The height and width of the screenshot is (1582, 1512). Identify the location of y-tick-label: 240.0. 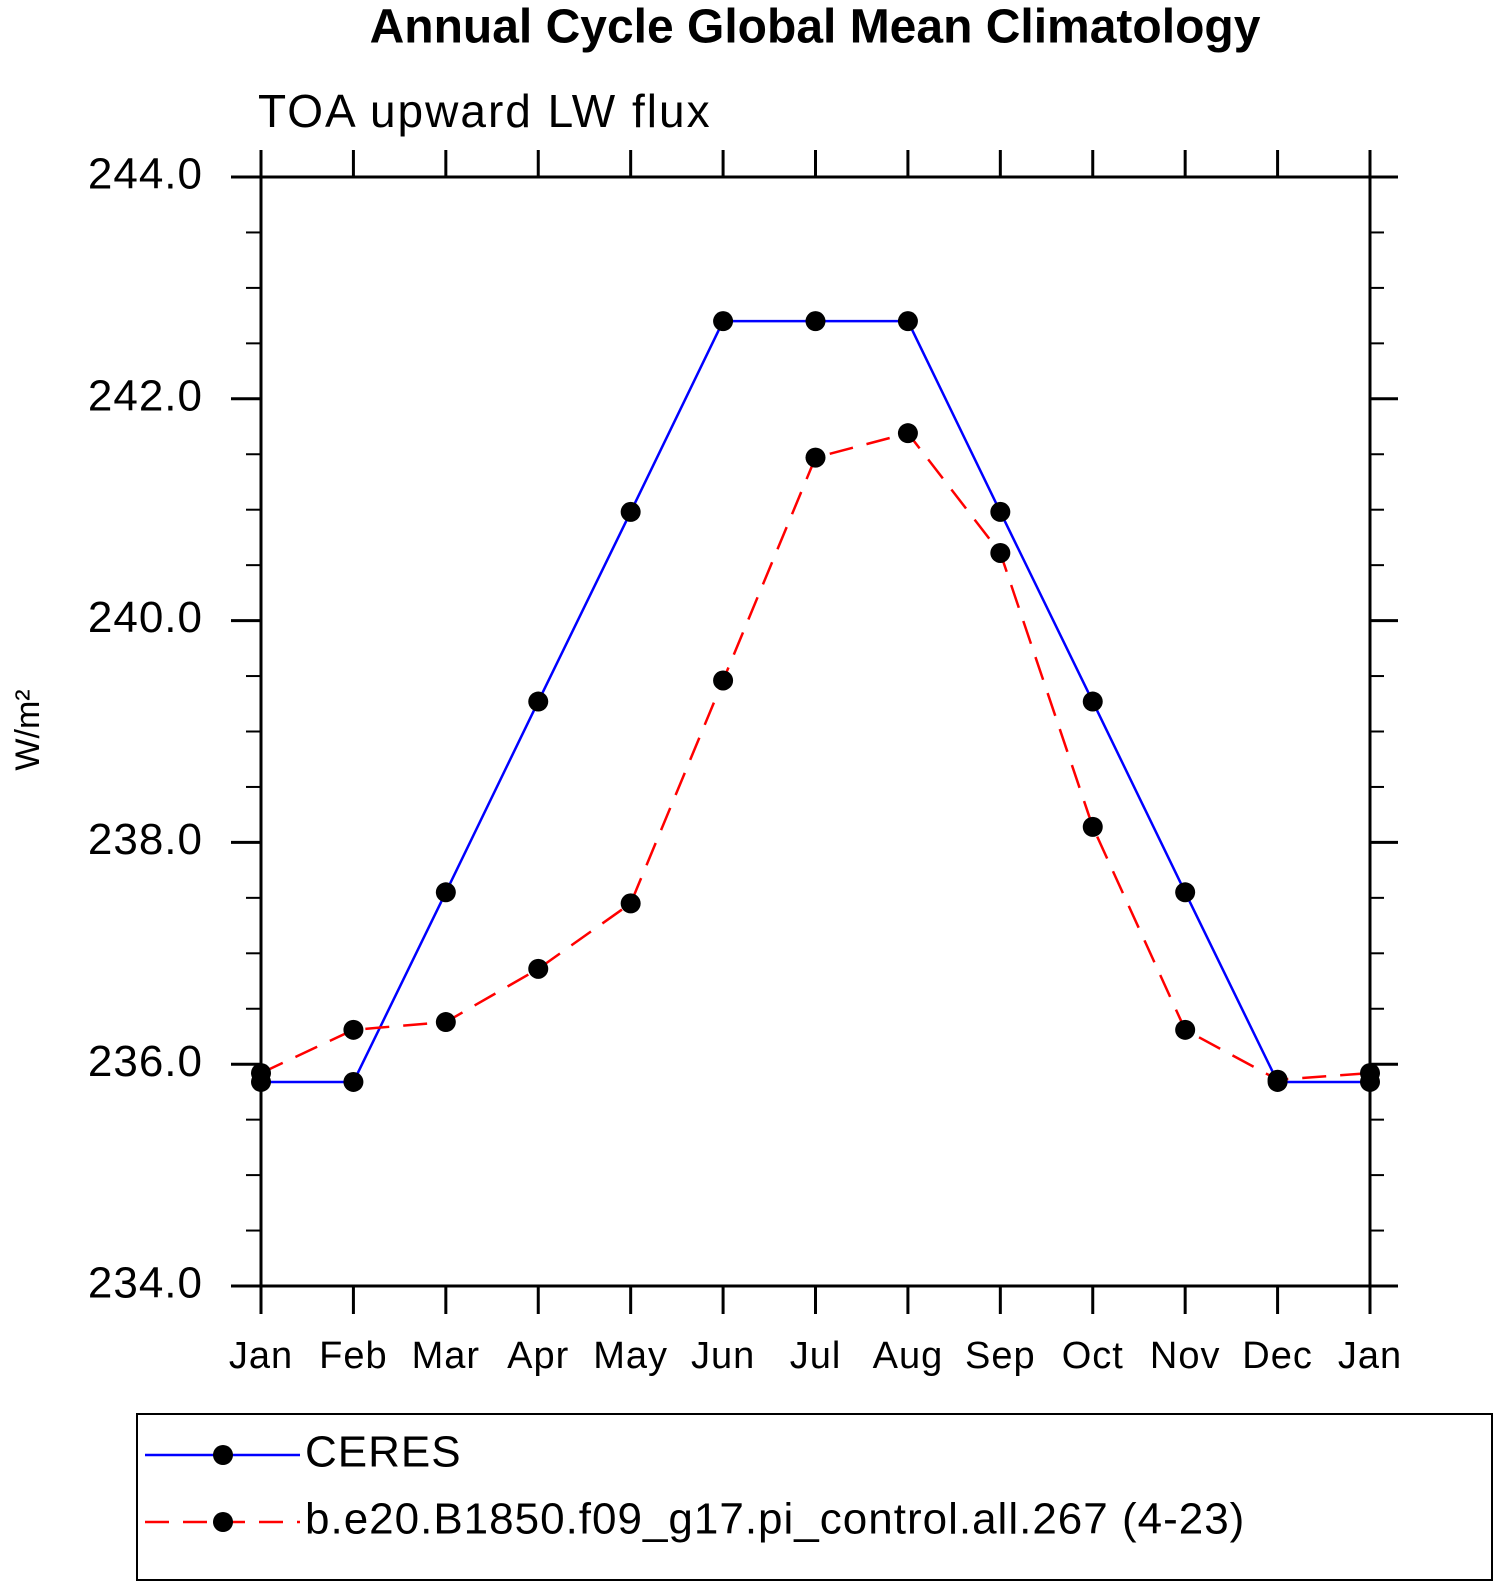
(145, 617).